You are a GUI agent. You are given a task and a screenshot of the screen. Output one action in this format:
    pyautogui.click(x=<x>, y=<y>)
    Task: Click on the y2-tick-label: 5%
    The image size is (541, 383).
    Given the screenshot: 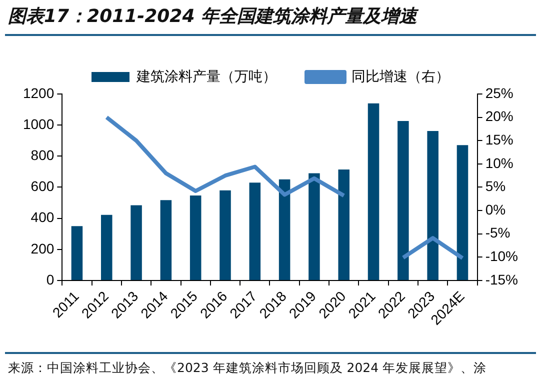 What is the action you would take?
    pyautogui.click(x=495, y=186)
    